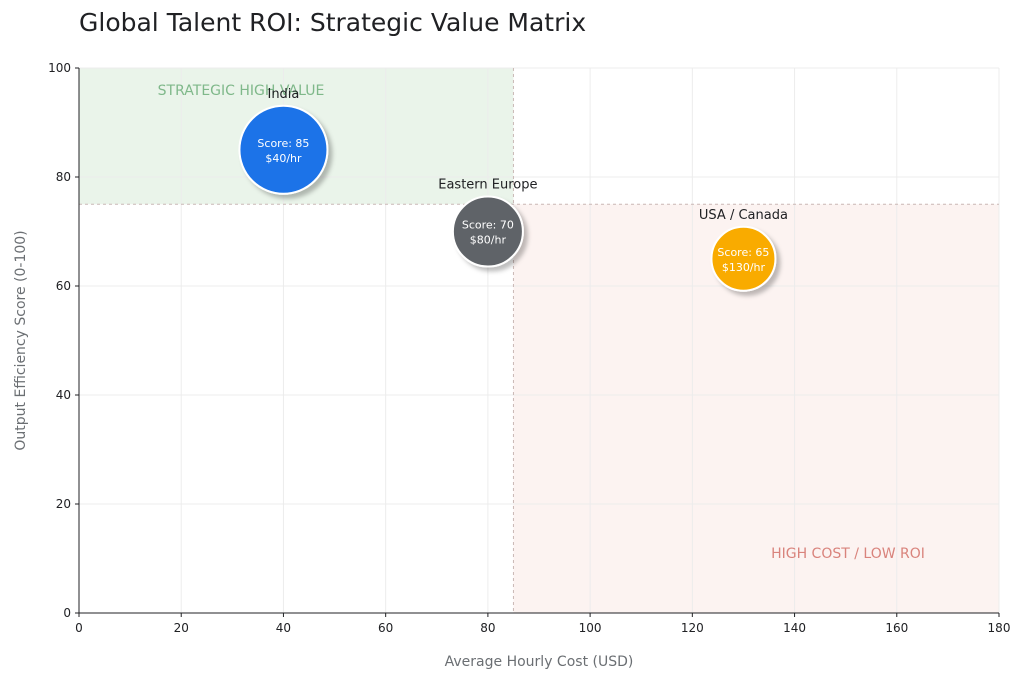 The width and height of the screenshot is (1024, 683). What do you see at coordinates (63, 395) in the screenshot?
I see `y-tick-label: 40` at bounding box center [63, 395].